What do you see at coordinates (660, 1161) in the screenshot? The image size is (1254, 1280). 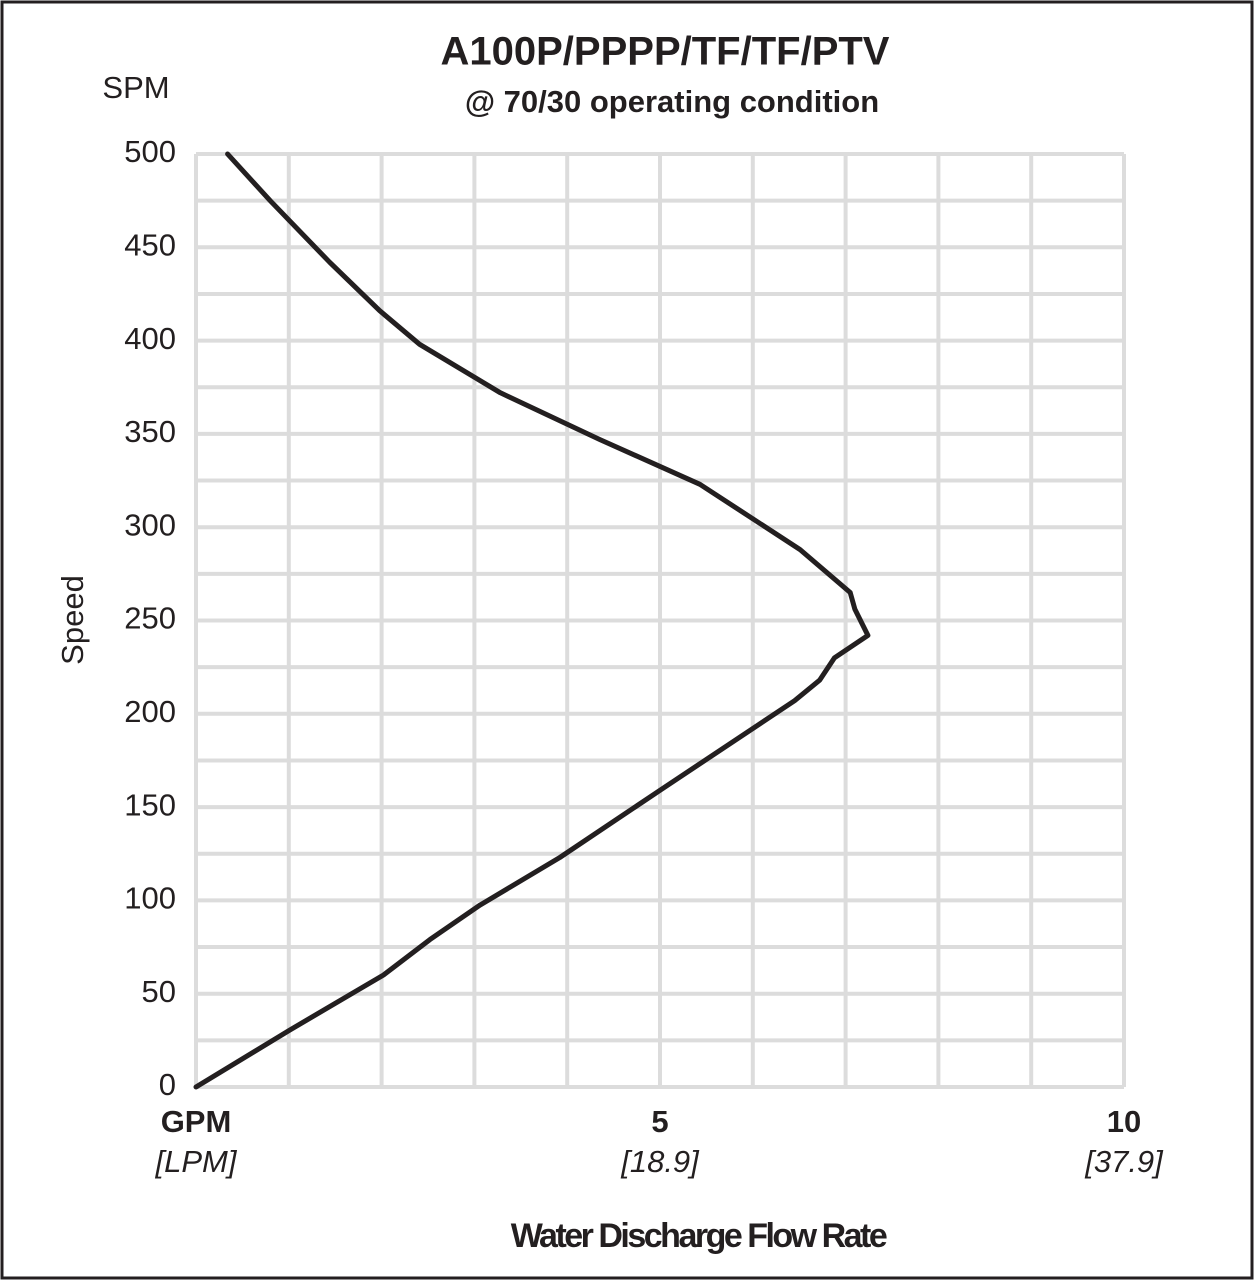 I see `x-tick-sublabel: [18.9]` at bounding box center [660, 1161].